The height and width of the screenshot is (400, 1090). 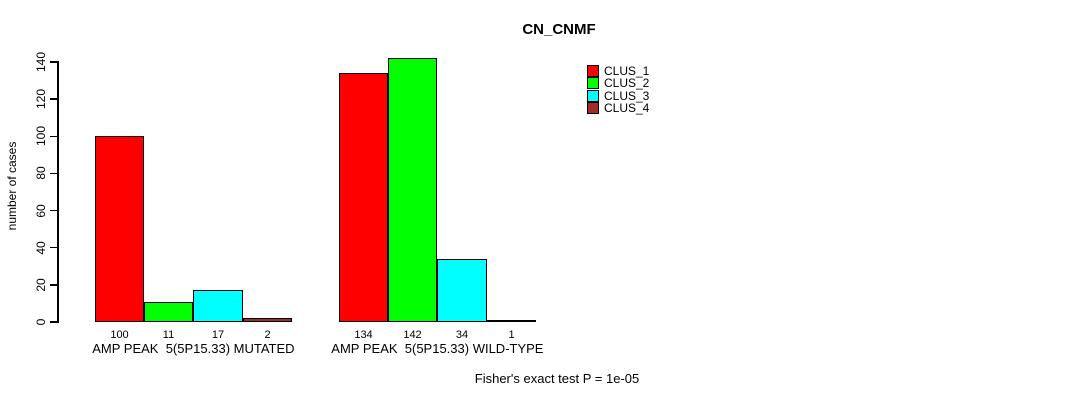 What do you see at coordinates (58, 192) in the screenshot?
I see `y-axis-line` at bounding box center [58, 192].